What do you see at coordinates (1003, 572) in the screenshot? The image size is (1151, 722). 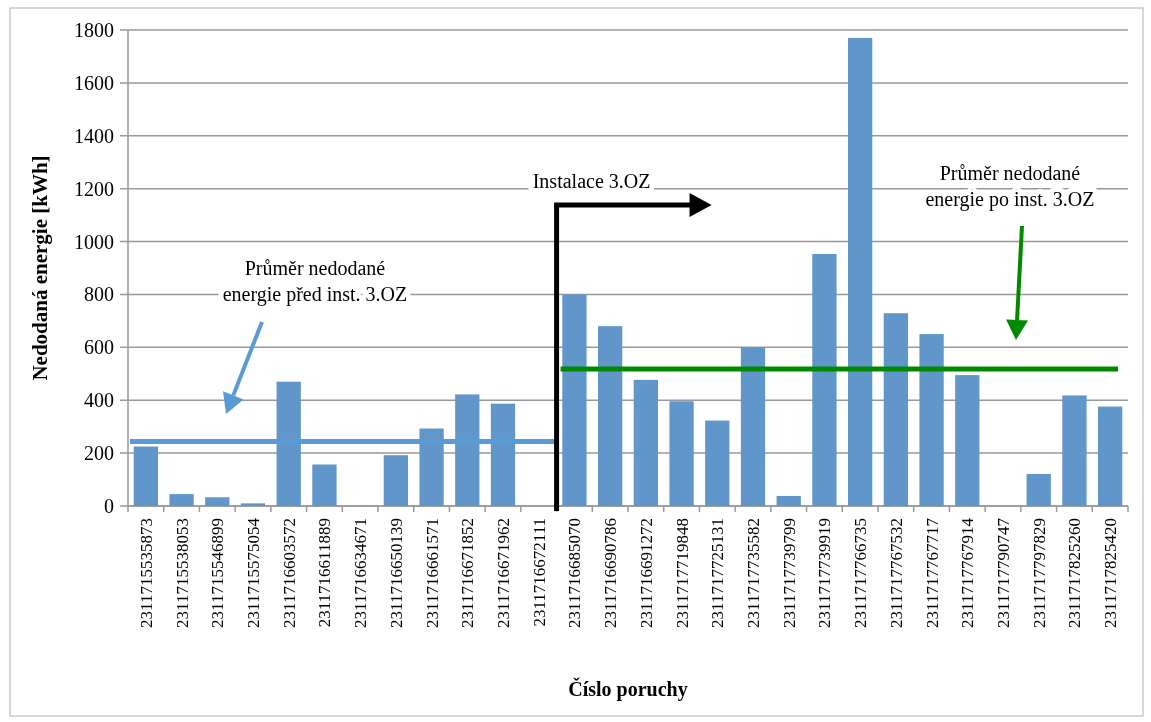 I see `x-tick-label: 2311717790747` at bounding box center [1003, 572].